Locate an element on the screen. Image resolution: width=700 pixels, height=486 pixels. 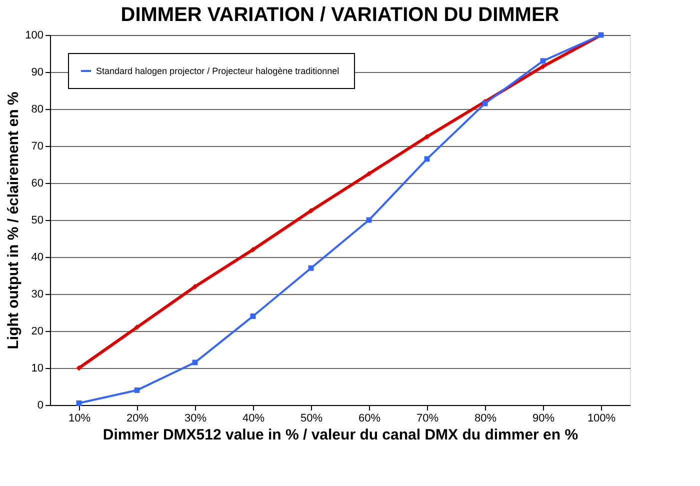
x-tick-label: 80% is located at coordinates (485, 418).